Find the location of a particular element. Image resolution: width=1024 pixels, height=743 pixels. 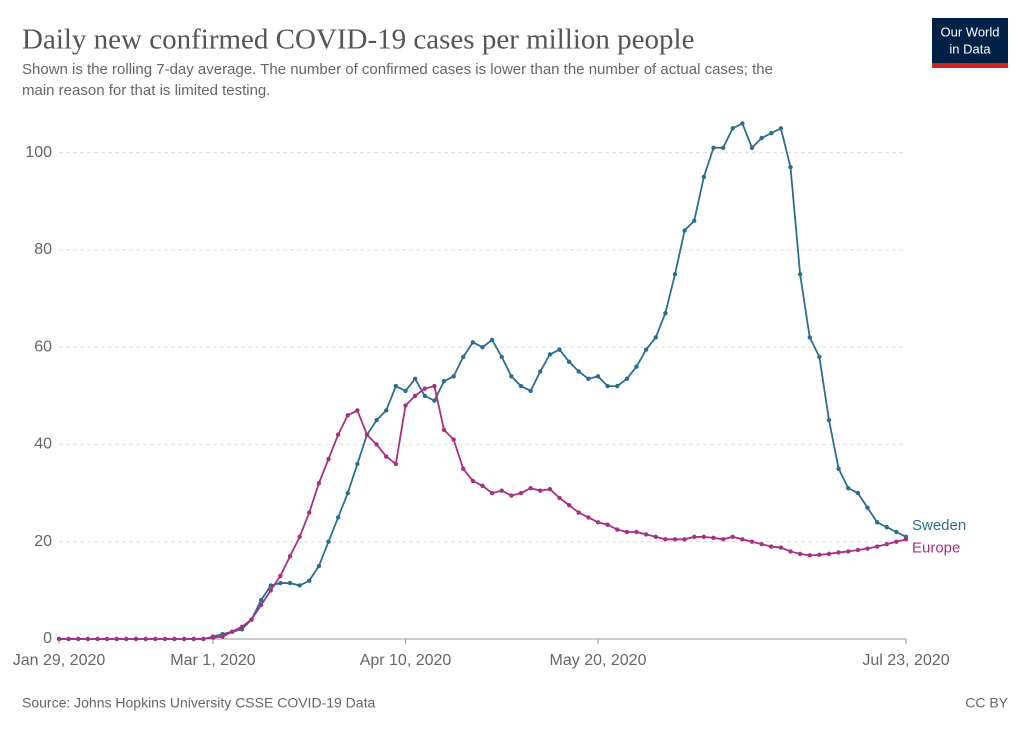

license: CC BY is located at coordinates (986, 703).